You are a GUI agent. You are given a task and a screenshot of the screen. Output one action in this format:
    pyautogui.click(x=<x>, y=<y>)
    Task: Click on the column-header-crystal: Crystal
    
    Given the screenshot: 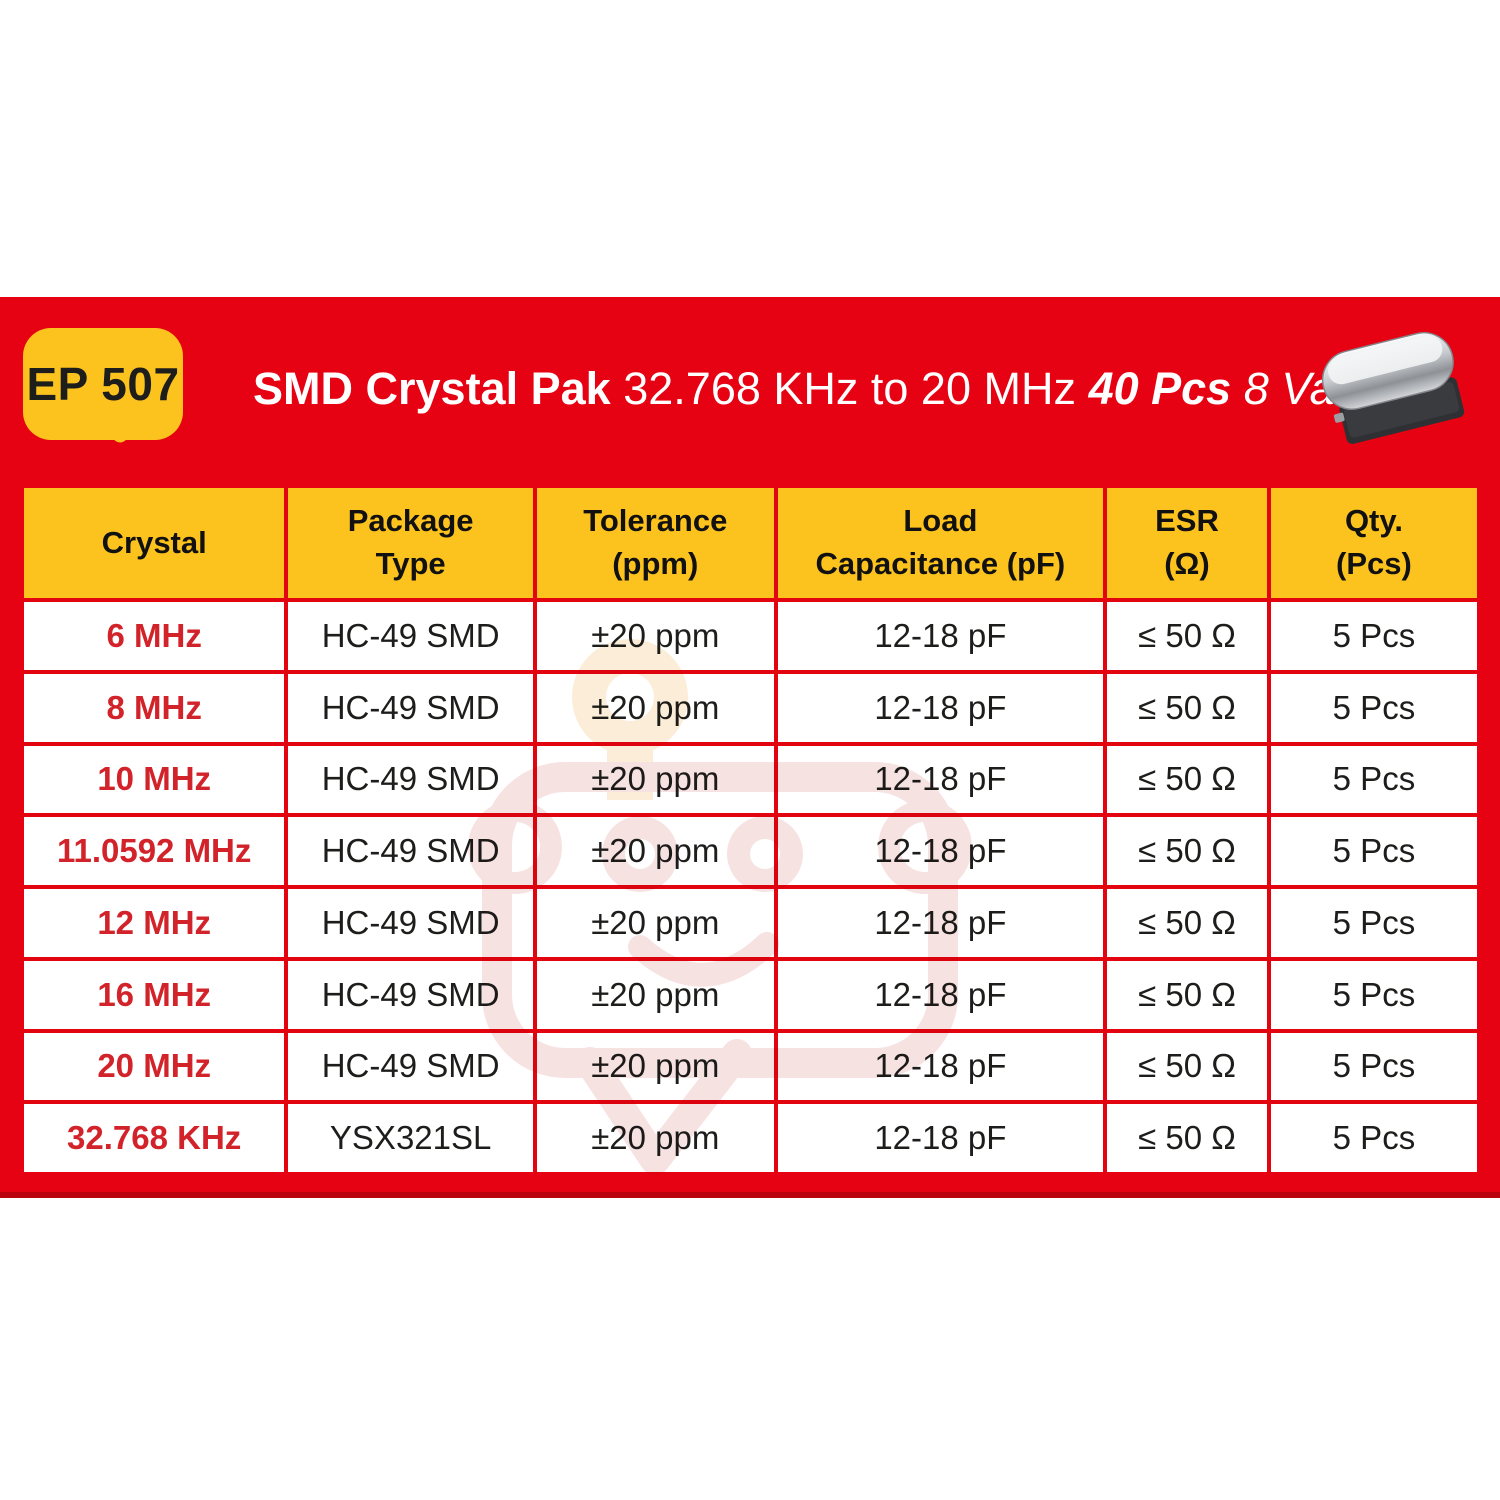 What is the action you would take?
    pyautogui.click(x=154, y=543)
    